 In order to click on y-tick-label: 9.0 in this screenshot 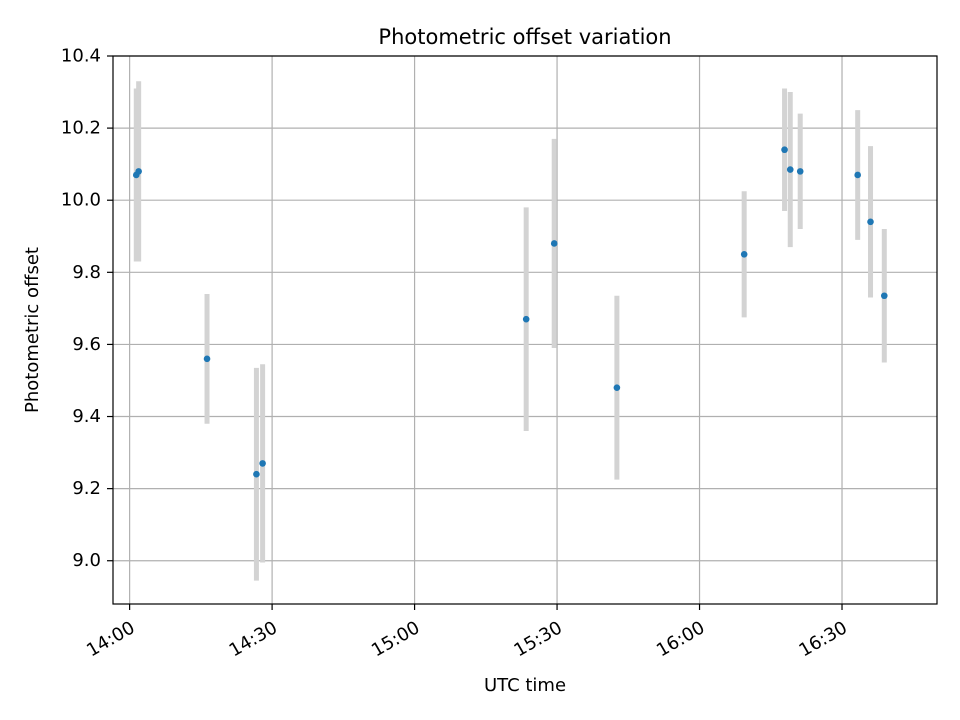, I will do `click(86, 560)`.